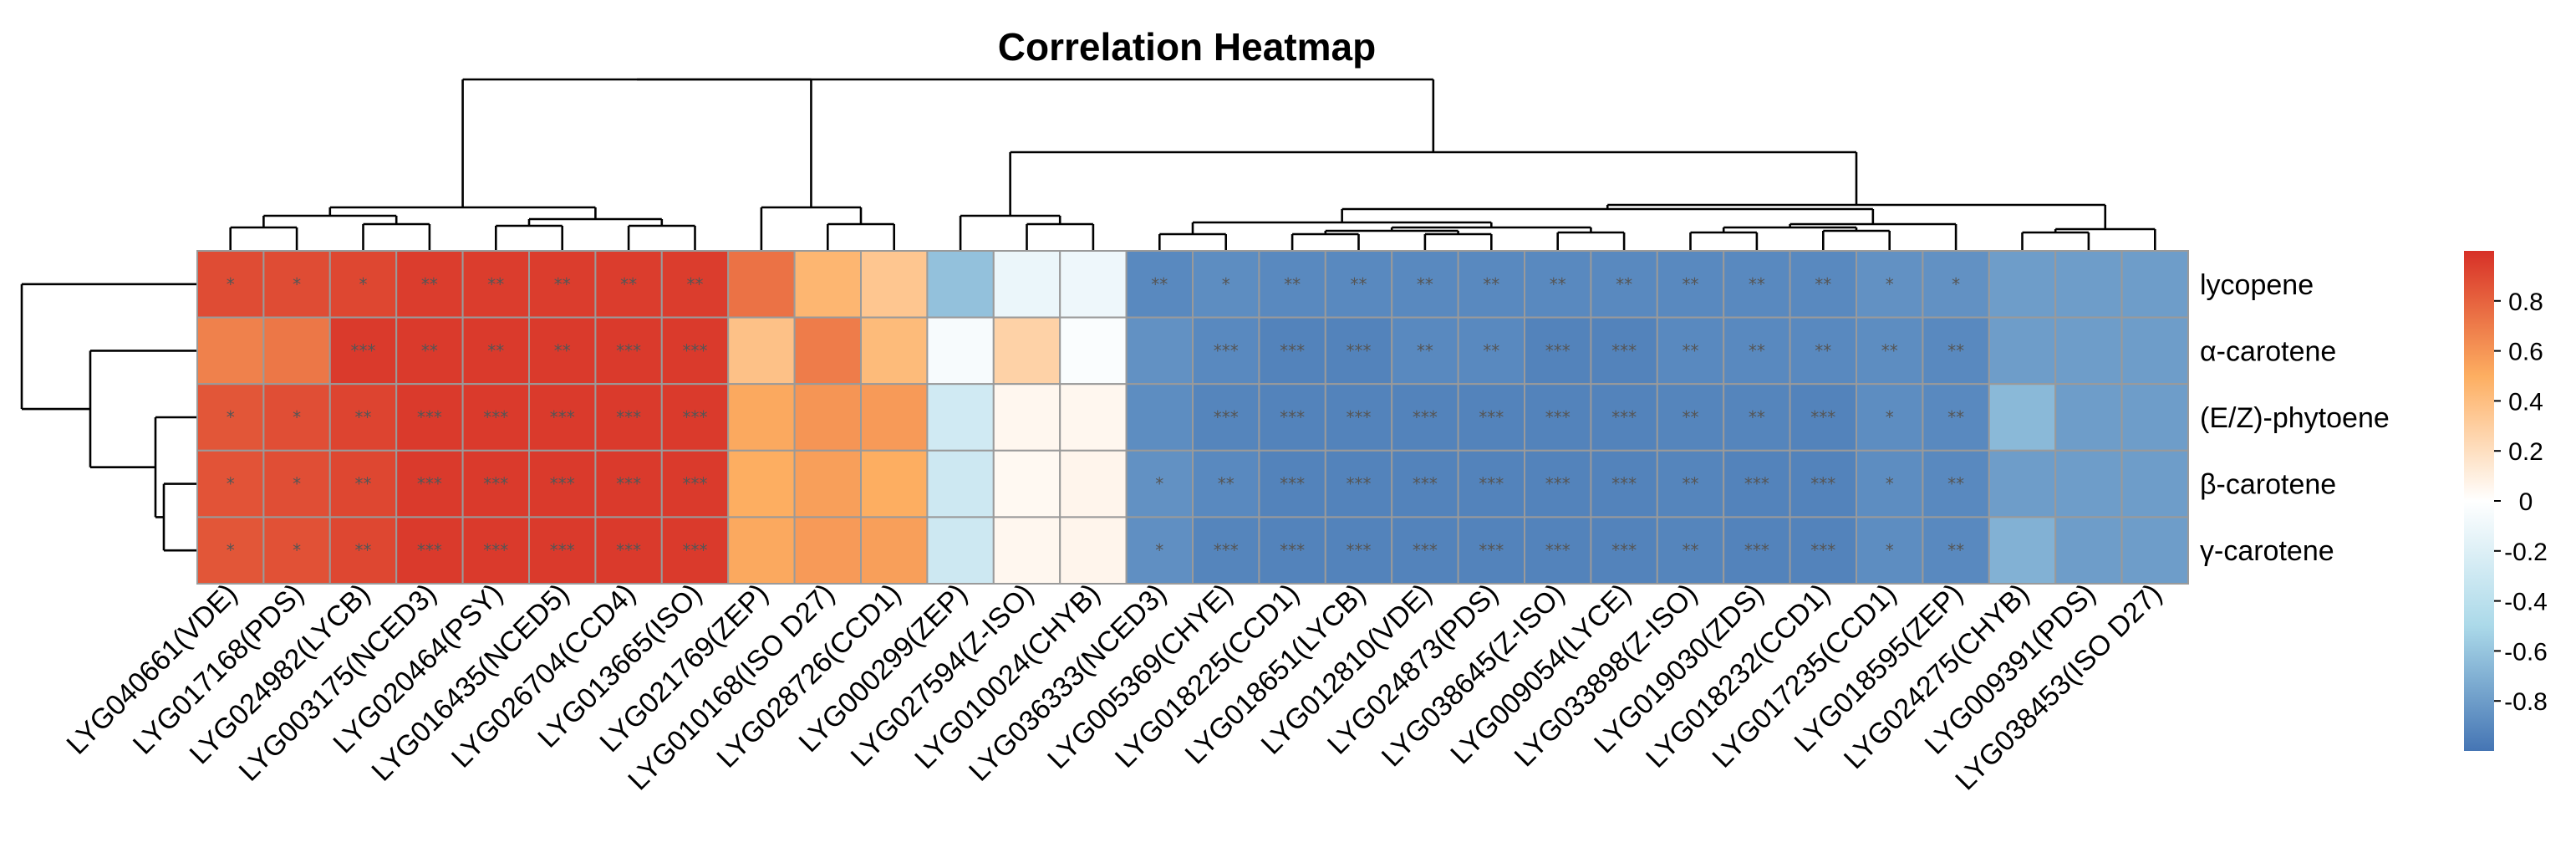 Image resolution: width=2576 pixels, height=858 pixels. I want to click on colorbar-tick-label: -0.4, so click(2526, 602).